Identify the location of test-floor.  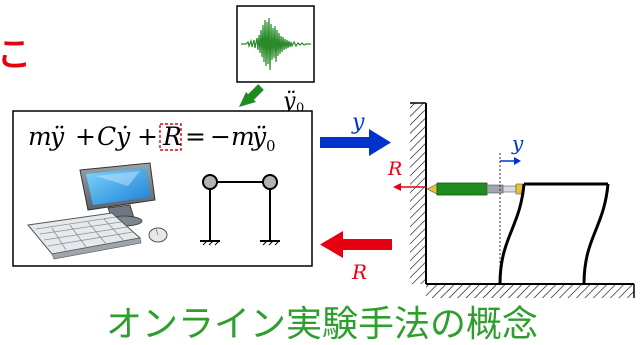
(530, 290).